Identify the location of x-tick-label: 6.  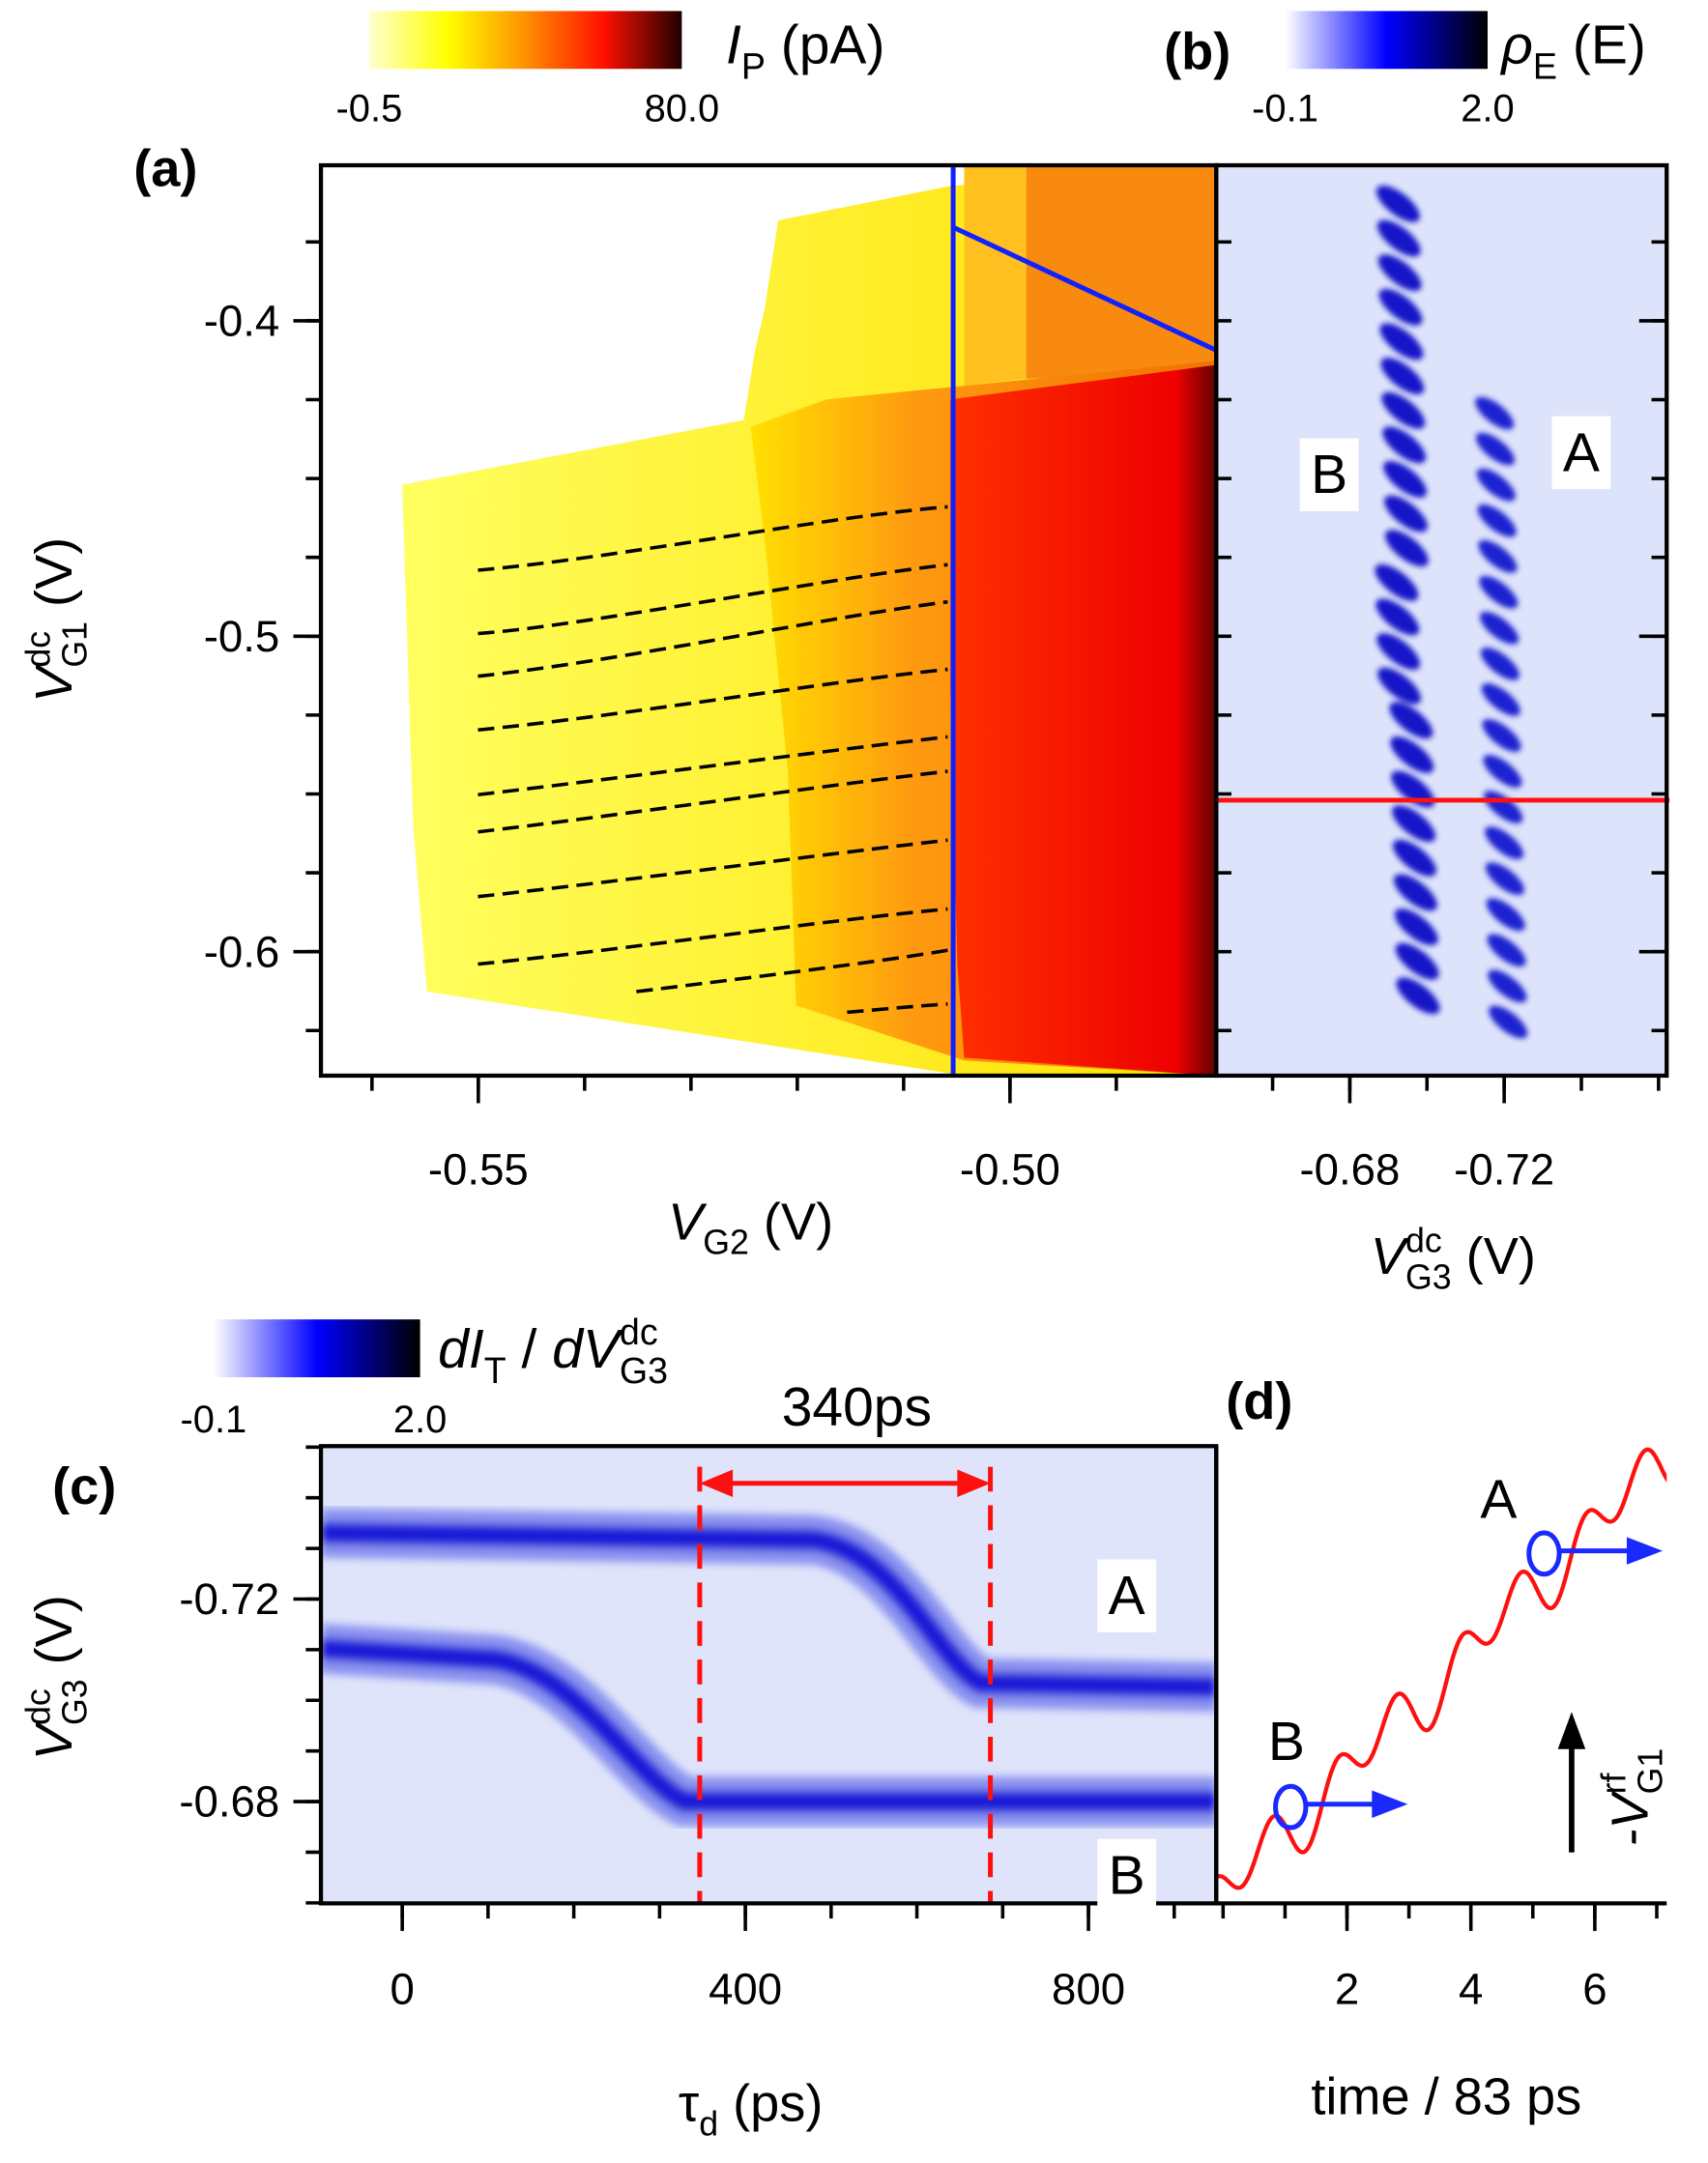
(1594, 1988).